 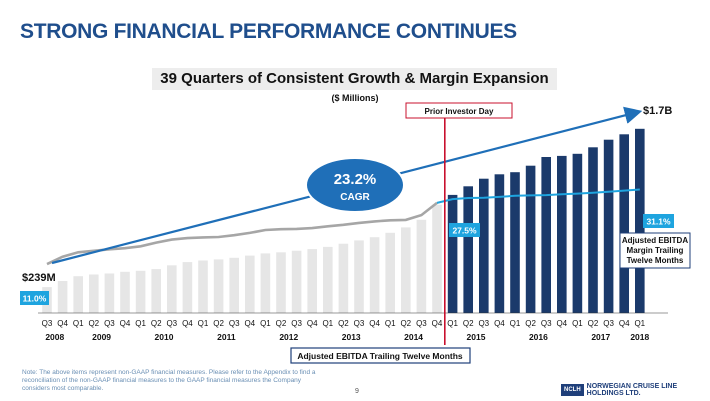 I want to click on margin-legend-box, so click(x=655, y=250).